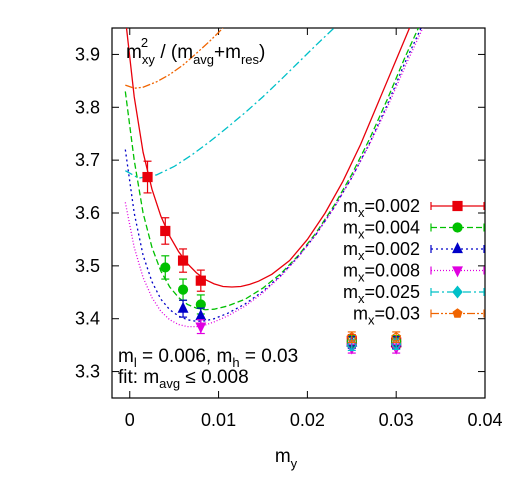  Describe the element at coordinates (130, 420) in the screenshot. I see `x-tick-label: 0` at that location.